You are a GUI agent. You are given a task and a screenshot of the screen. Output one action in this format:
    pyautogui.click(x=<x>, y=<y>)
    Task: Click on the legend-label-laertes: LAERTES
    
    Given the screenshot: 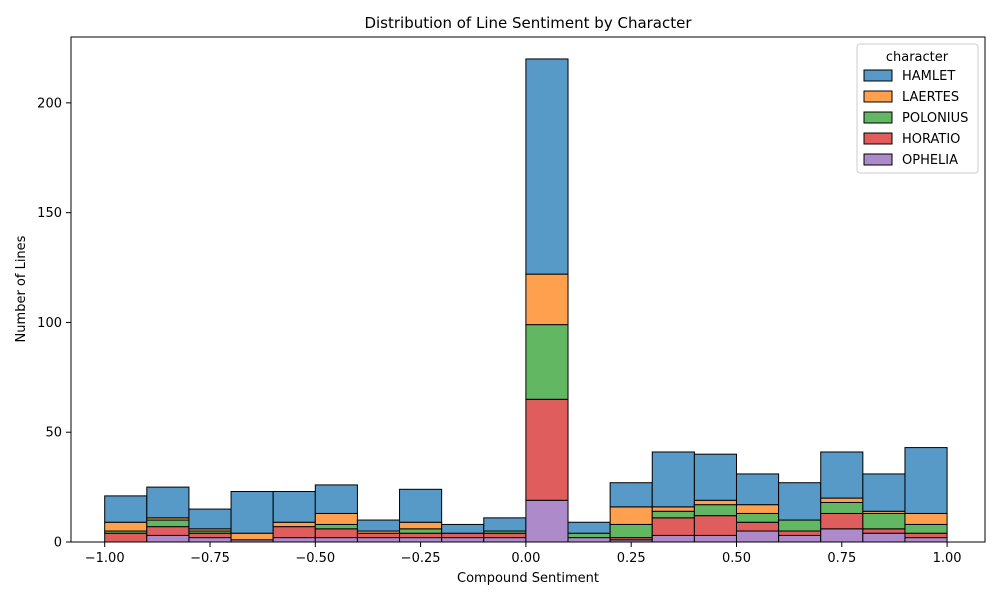 What is the action you would take?
    pyautogui.click(x=930, y=97)
    